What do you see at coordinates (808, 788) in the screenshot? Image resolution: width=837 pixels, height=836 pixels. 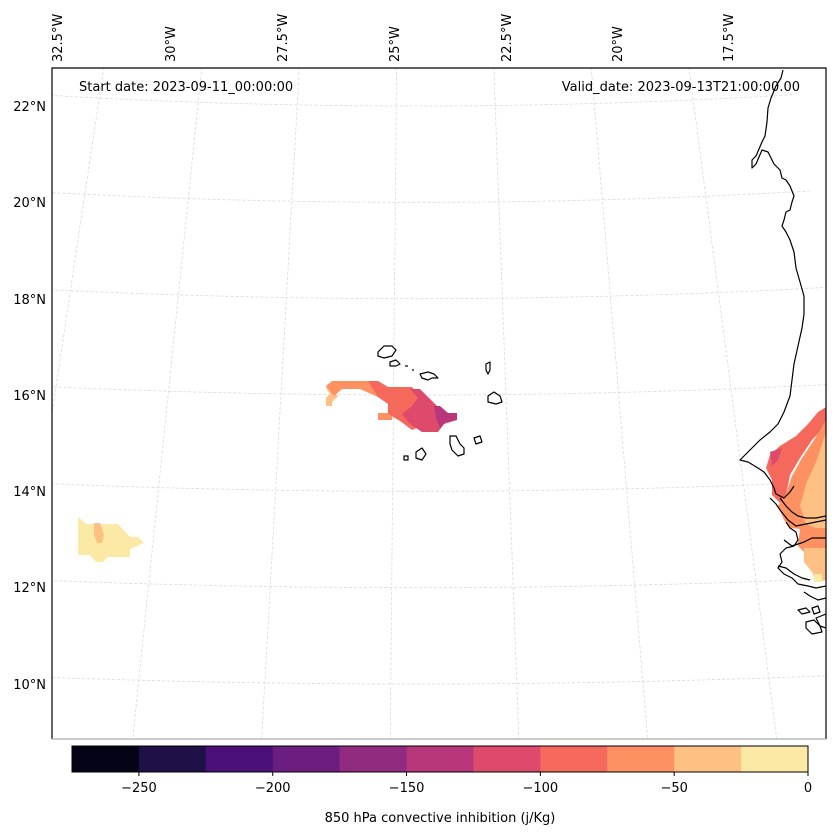 I see `colorbar-tick-label: 0` at bounding box center [808, 788].